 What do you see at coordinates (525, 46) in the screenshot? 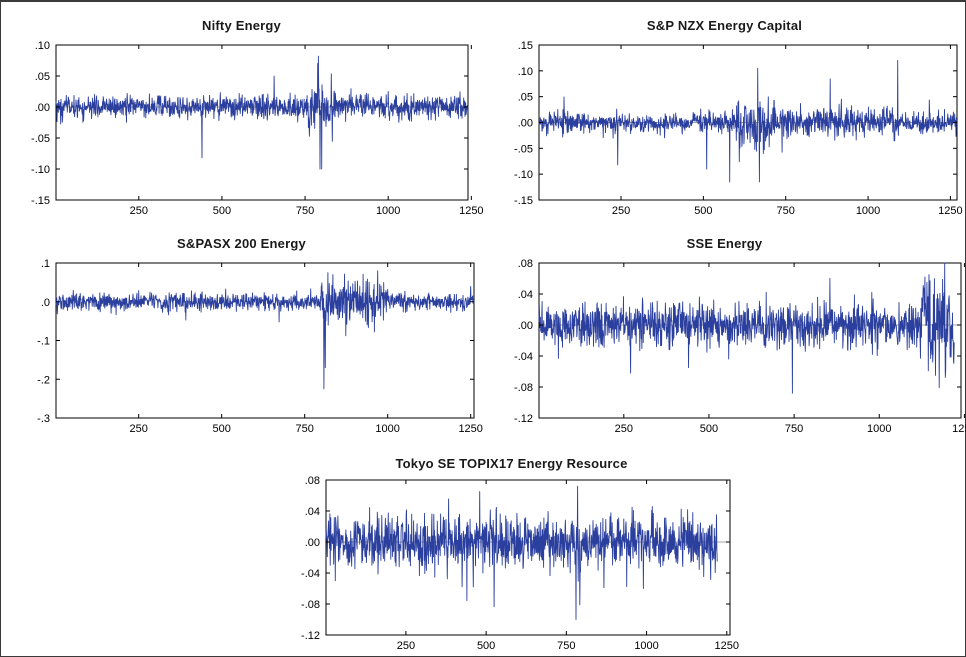
I see `y-tick-label: .15` at bounding box center [525, 46].